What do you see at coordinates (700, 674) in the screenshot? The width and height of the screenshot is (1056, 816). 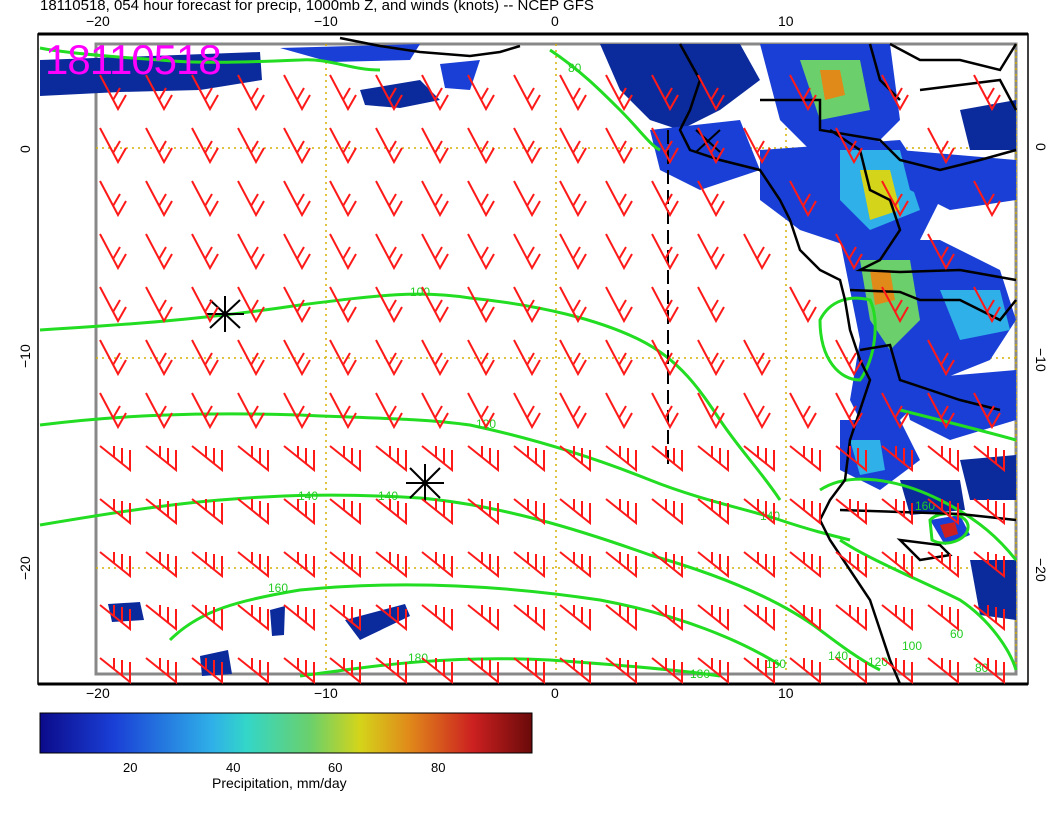 I see `contour-label: 180` at bounding box center [700, 674].